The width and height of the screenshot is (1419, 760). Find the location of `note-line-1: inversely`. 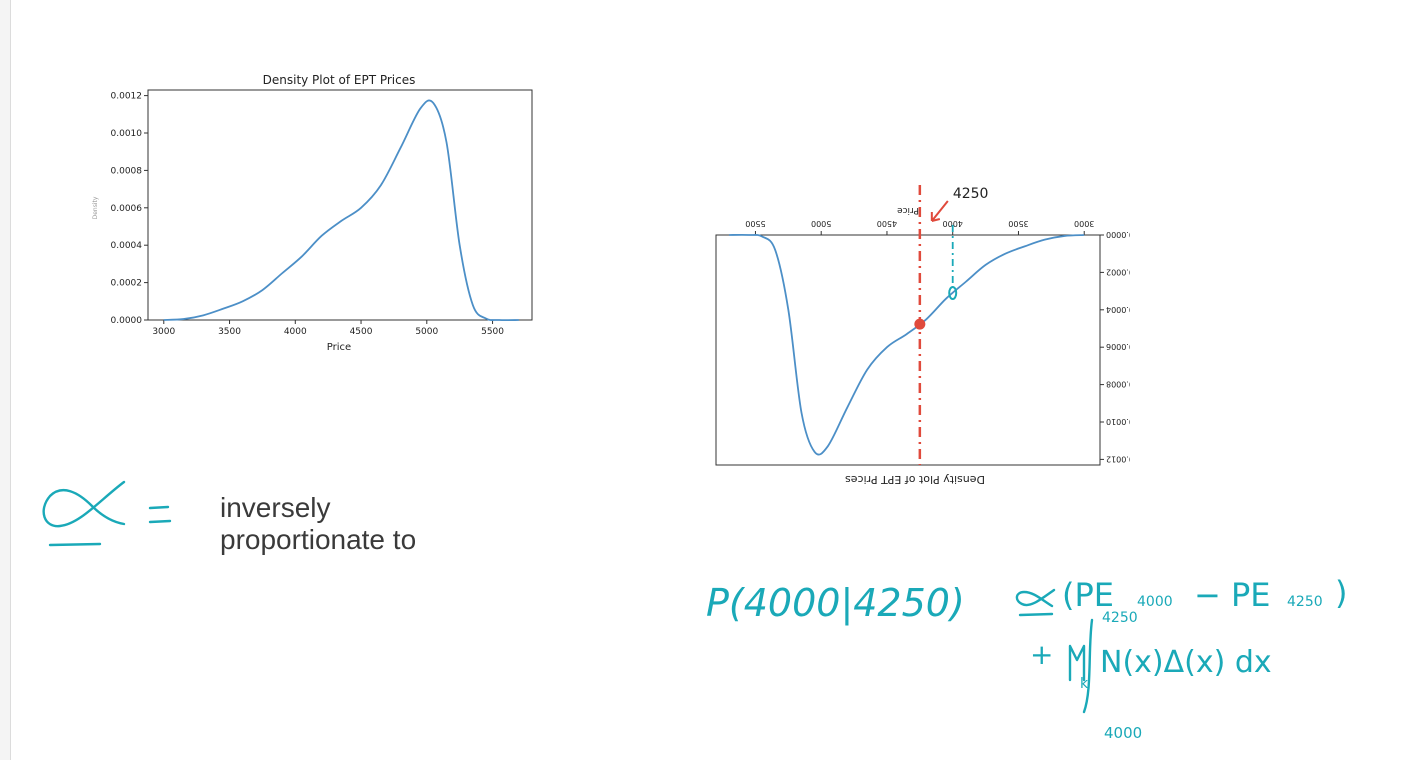

note-line-1: inversely is located at coordinates (275, 507).